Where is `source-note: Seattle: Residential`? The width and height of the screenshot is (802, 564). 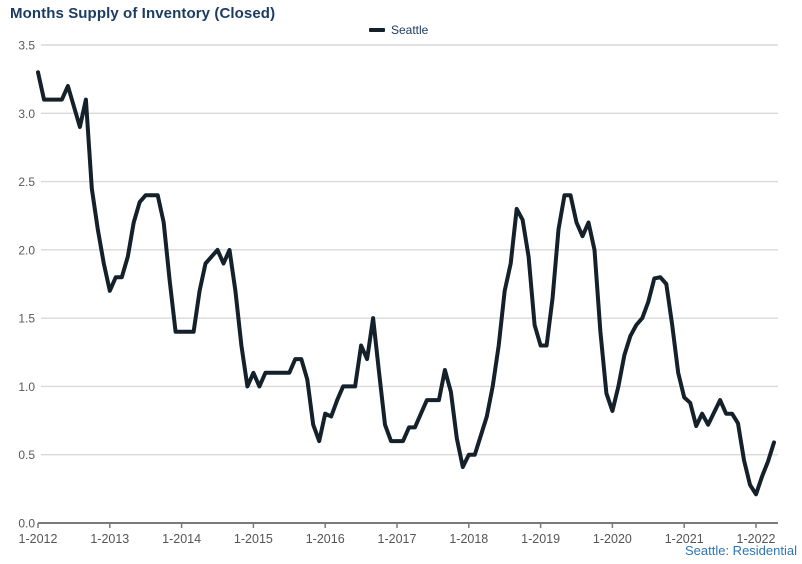
source-note: Seattle: Residential is located at coordinates (740, 550).